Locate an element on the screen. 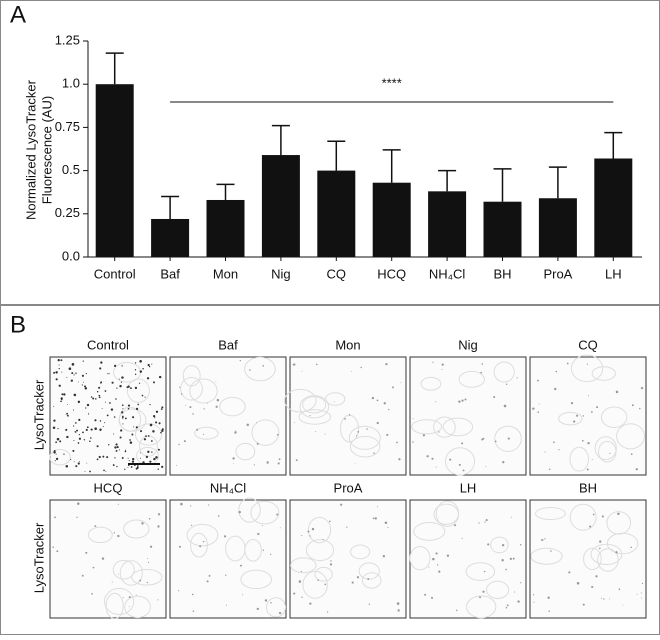  x-tick-label: NH₄Cl is located at coordinates (447, 273).